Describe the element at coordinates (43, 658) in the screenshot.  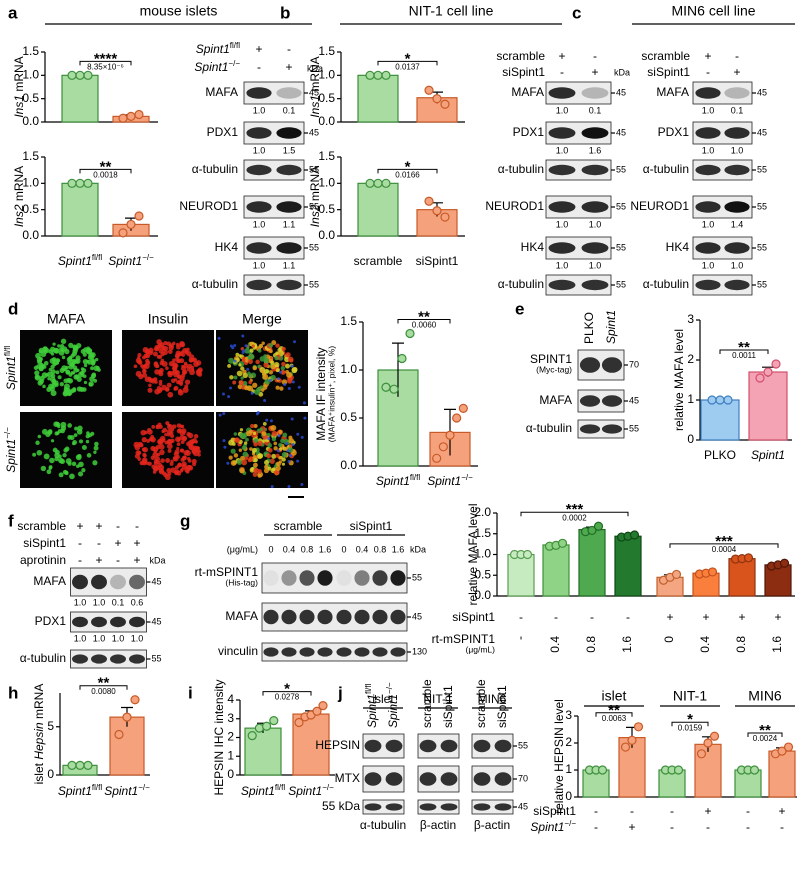
I see `blot-label: α-tubulin` at that location.